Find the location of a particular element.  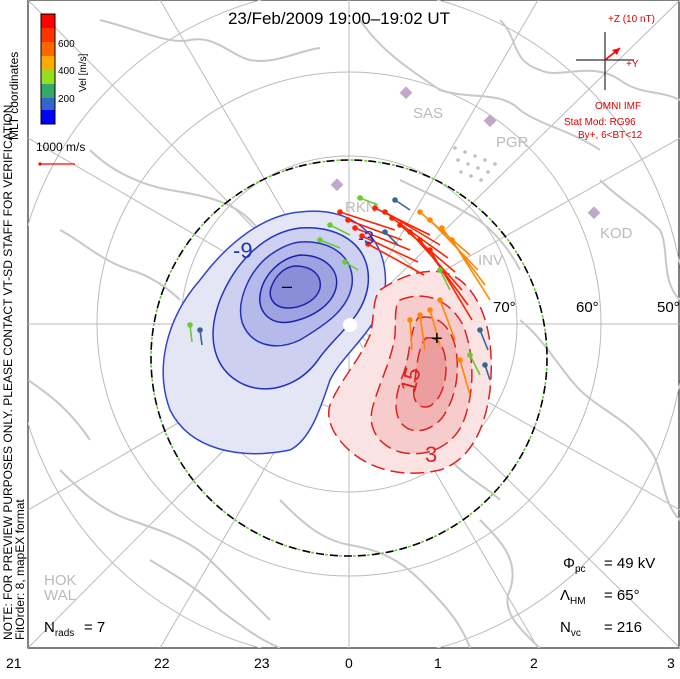

latitude-label-50: 50° is located at coordinates (668, 307).